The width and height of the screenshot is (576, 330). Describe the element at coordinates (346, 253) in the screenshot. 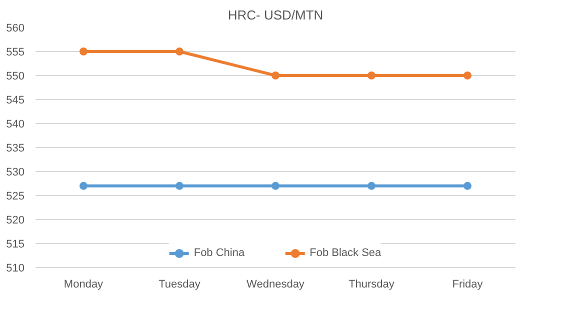

I see `legend-label: Fob Black Sea` at that location.